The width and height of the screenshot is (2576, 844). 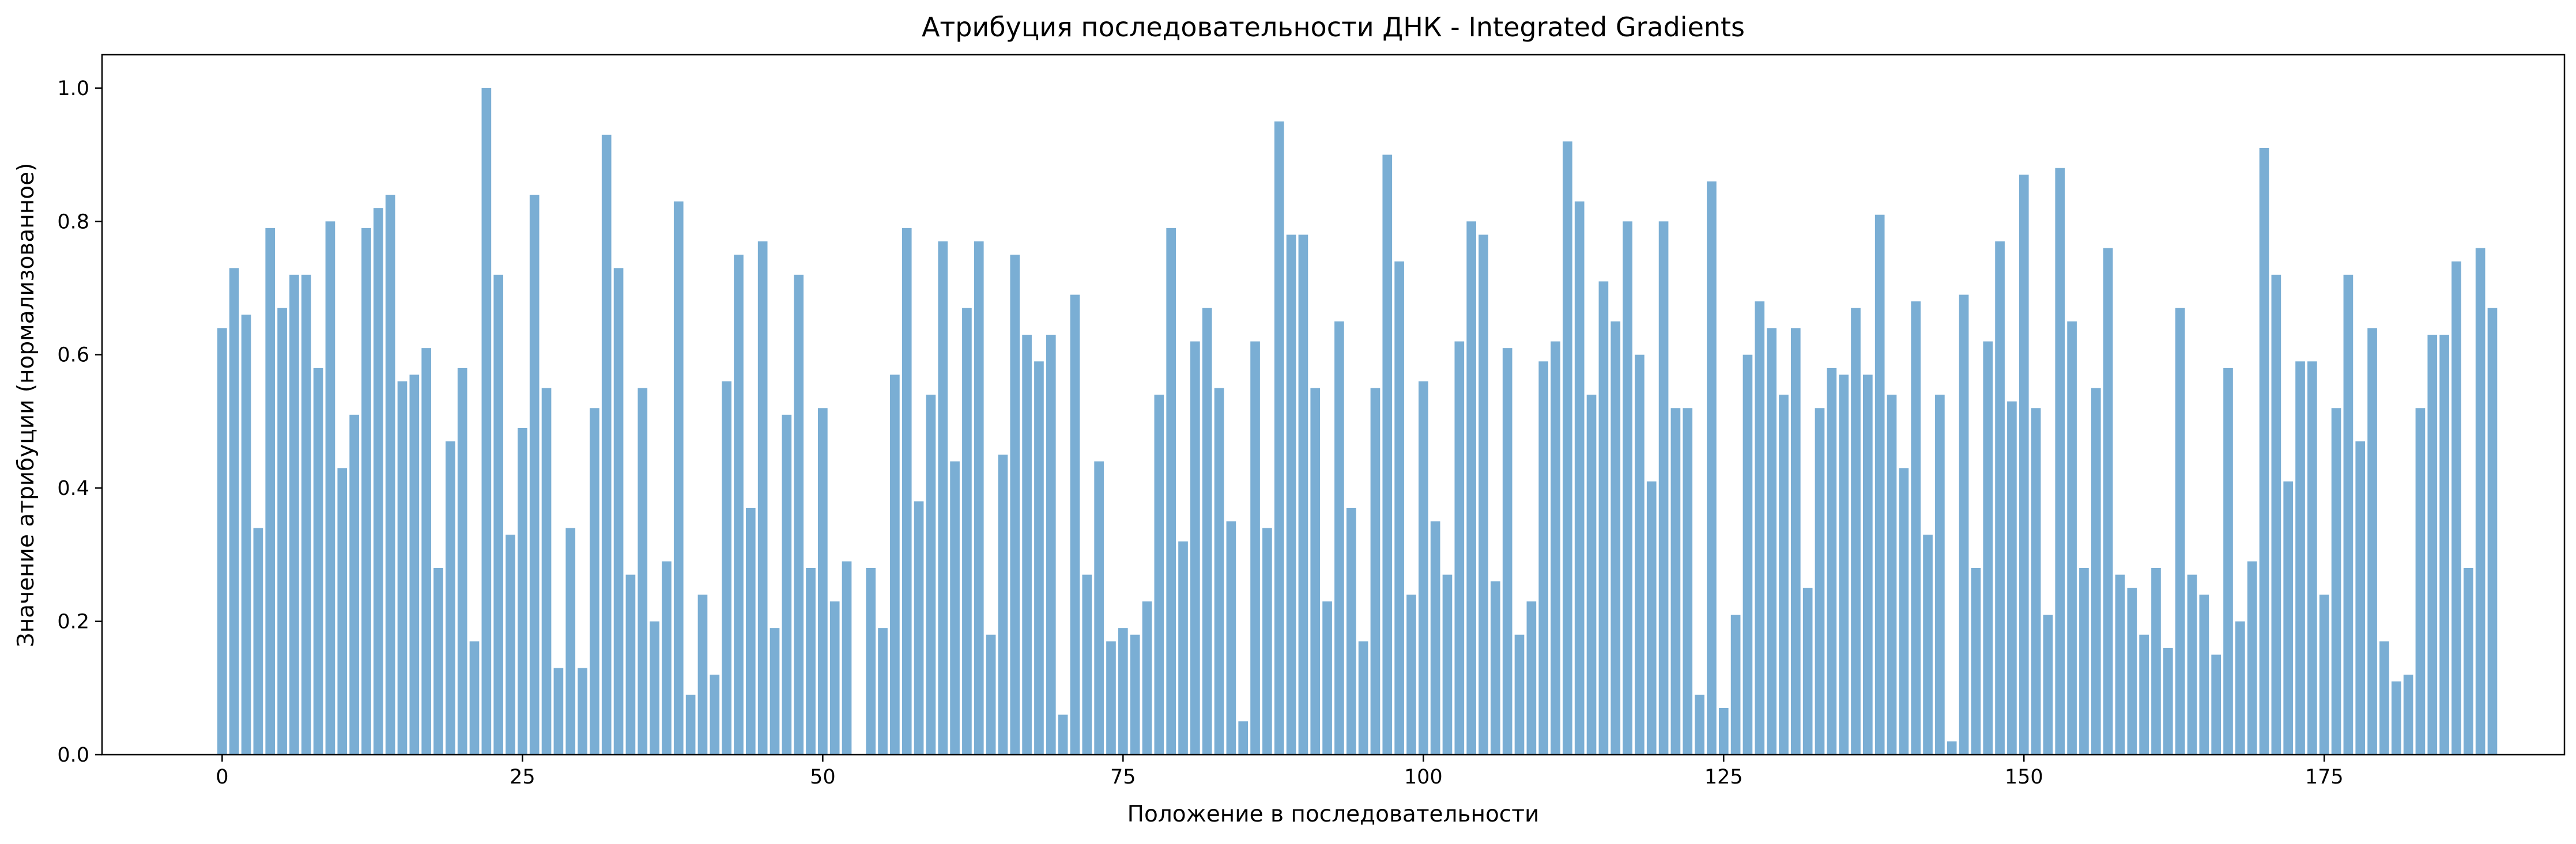 I want to click on y-tick-label: 0.4, so click(x=73, y=488).